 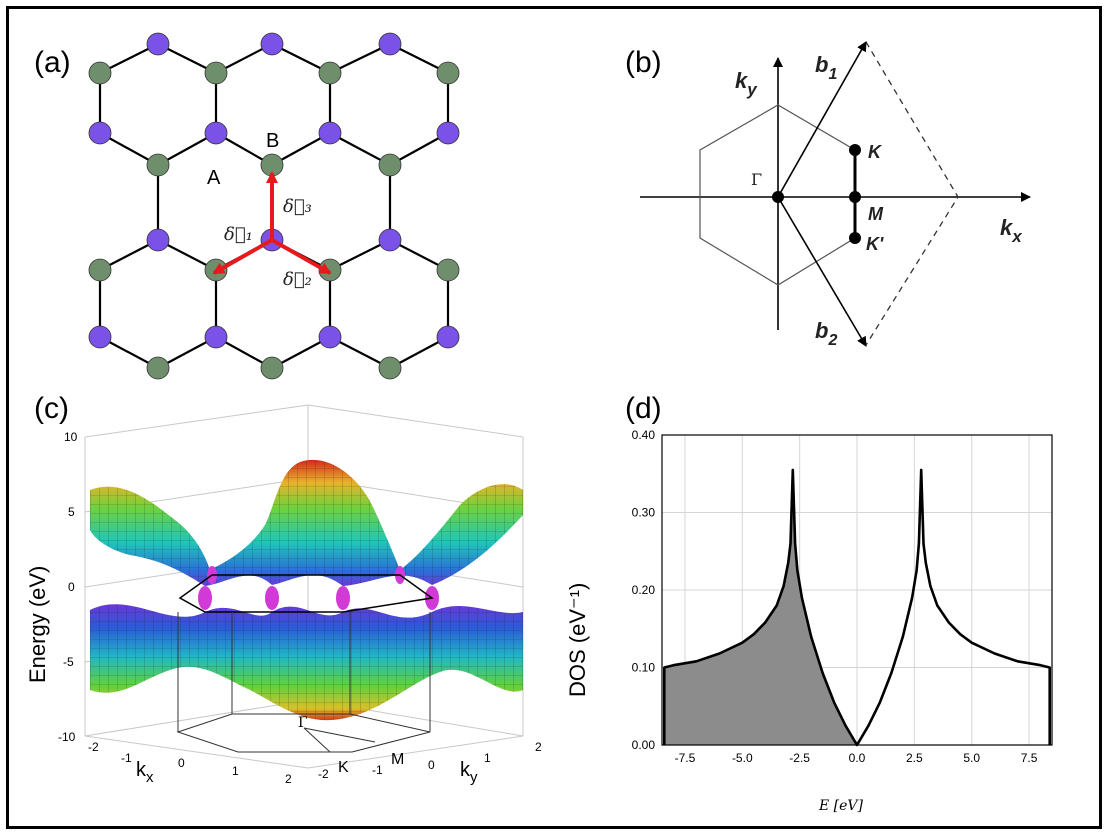 What do you see at coordinates (742, 758) in the screenshot?
I see `dos-x-tick-label: -5.0` at bounding box center [742, 758].